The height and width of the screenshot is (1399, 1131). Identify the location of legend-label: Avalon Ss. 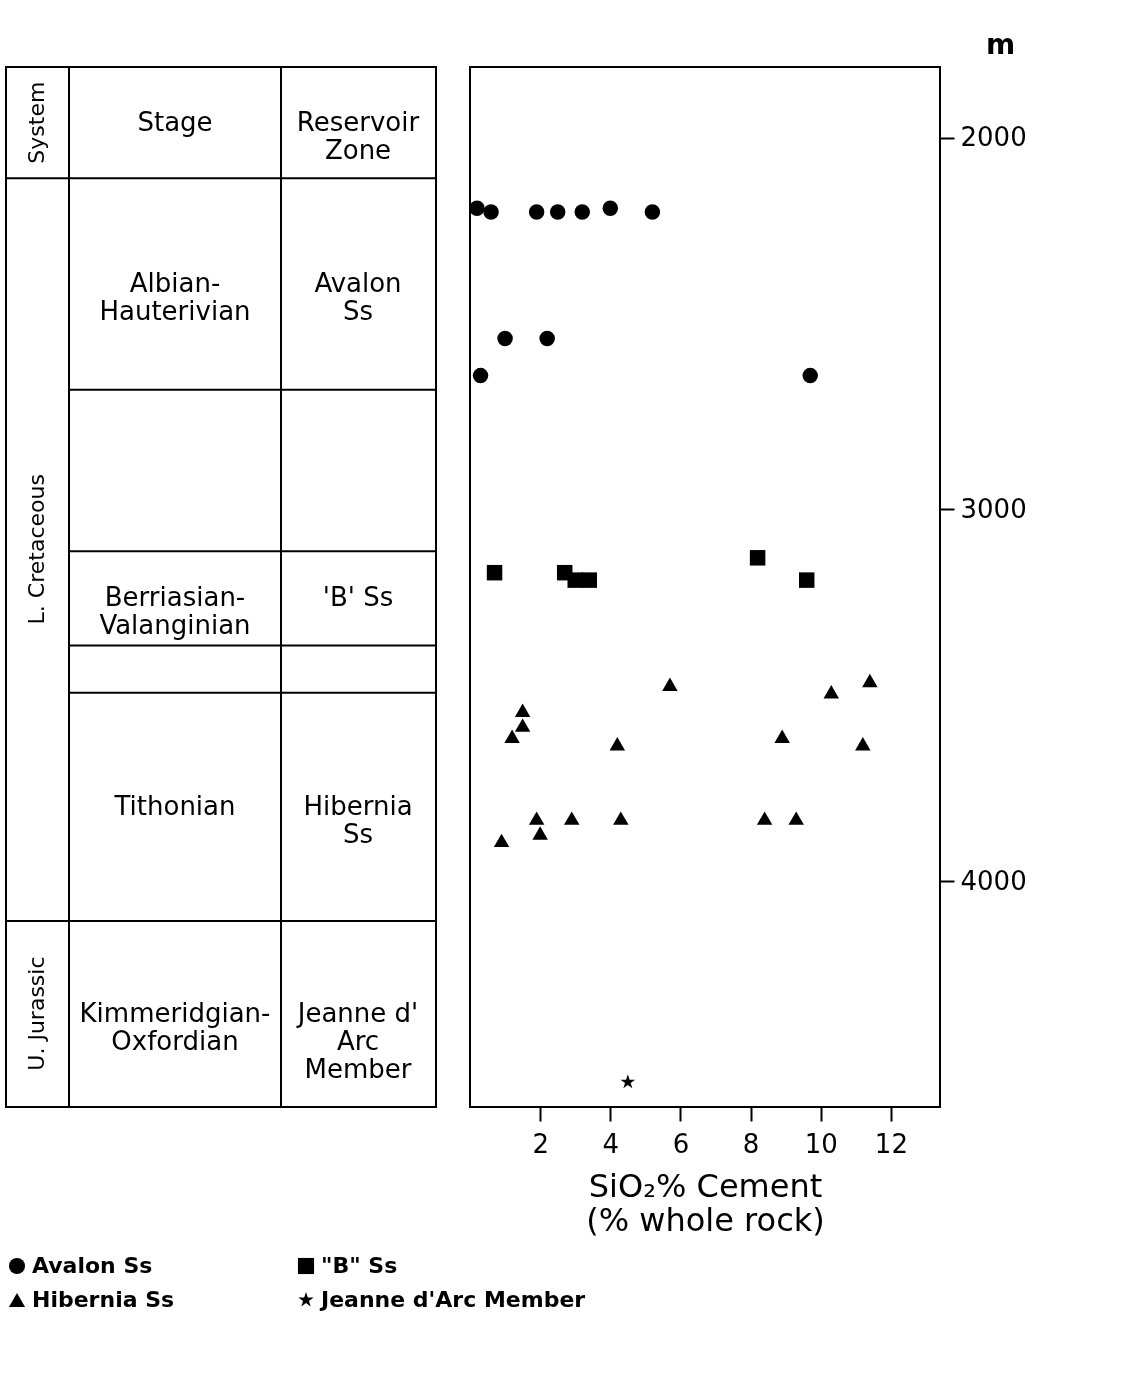
(92, 1265).